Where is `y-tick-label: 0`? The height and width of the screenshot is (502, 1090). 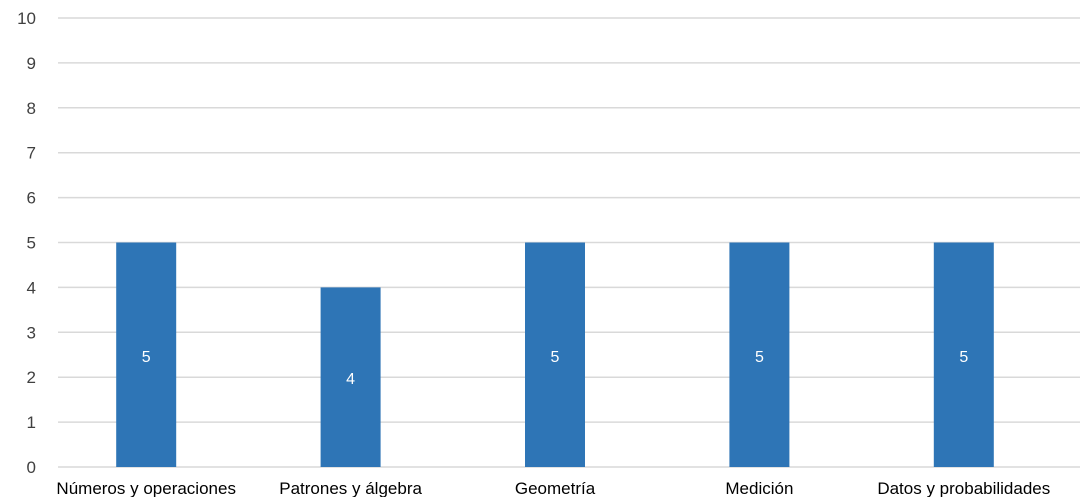
y-tick-label: 0 is located at coordinates (31, 467).